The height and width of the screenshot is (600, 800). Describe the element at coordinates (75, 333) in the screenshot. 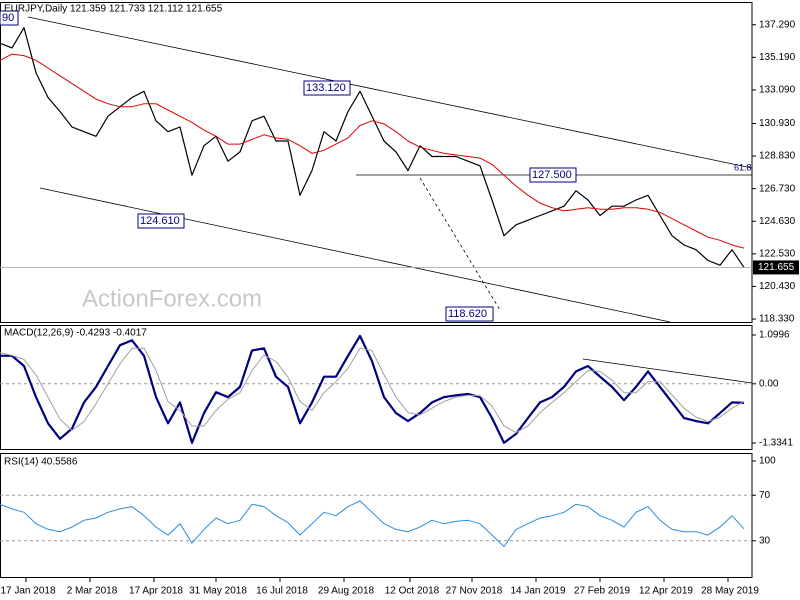

I see `panel-title: MACD(12,26,9) -0.4293 -0.4017` at that location.